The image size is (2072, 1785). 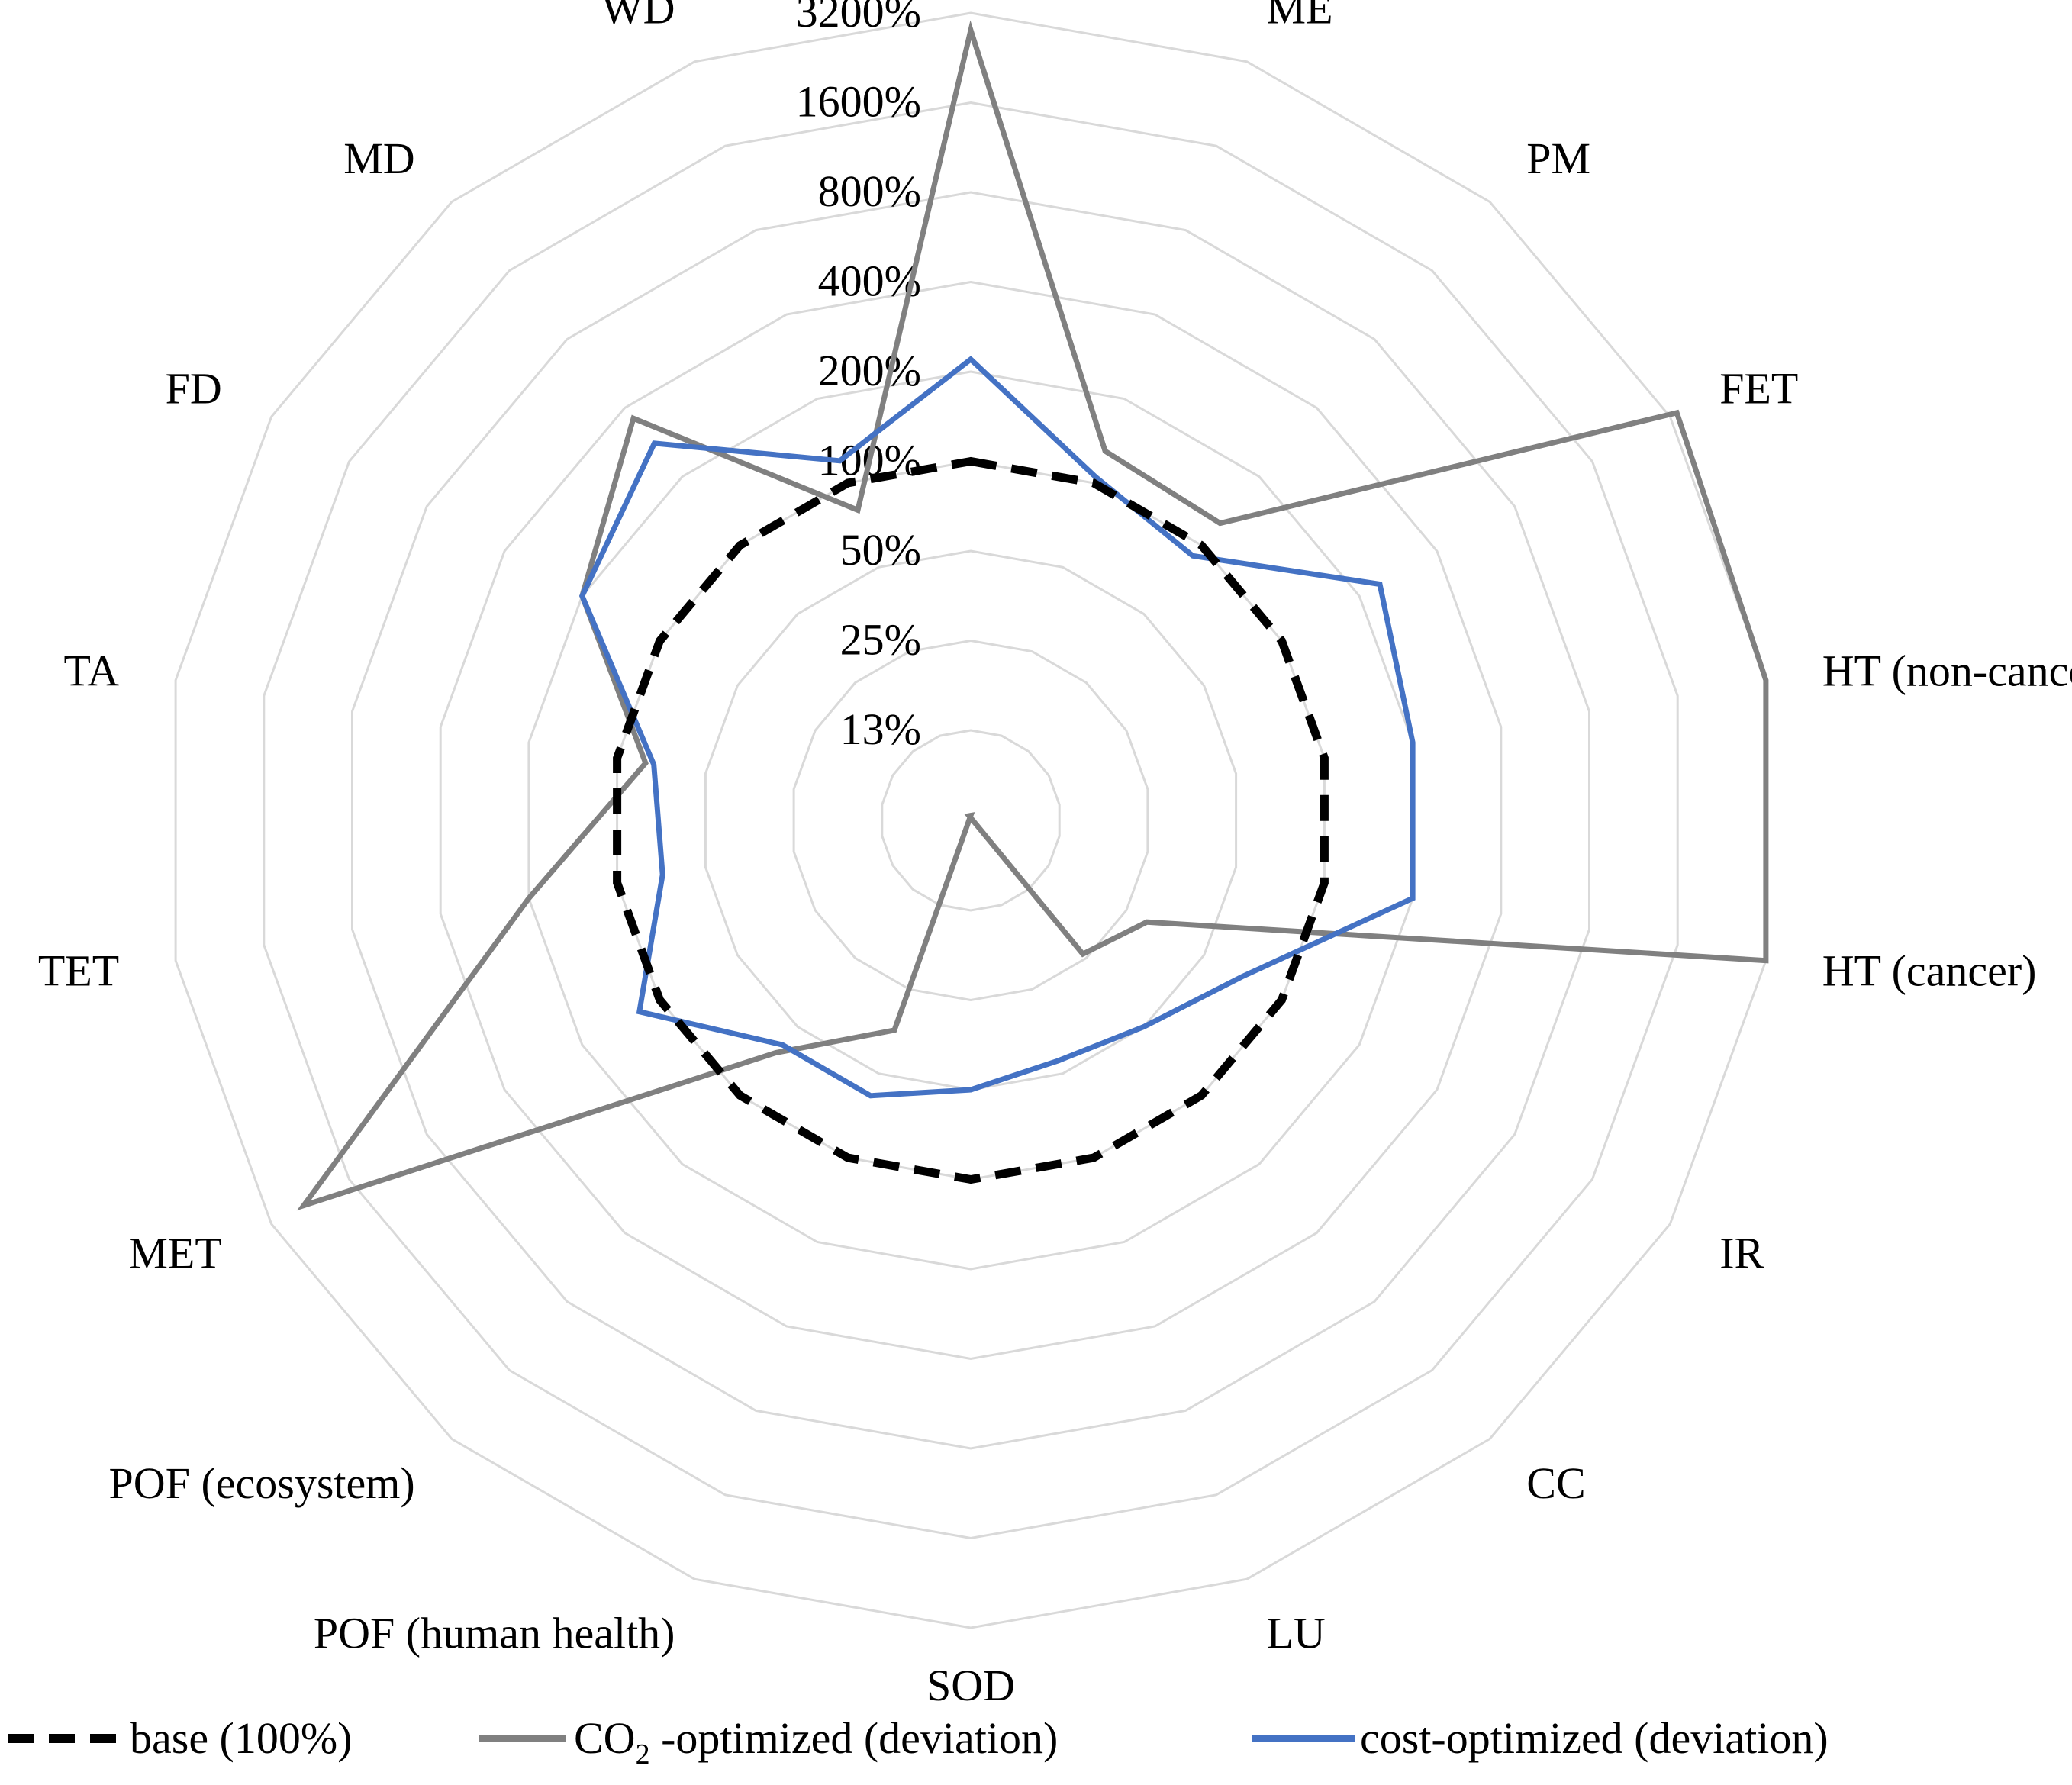 I want to click on category-label-me: ME, so click(x=1300, y=16).